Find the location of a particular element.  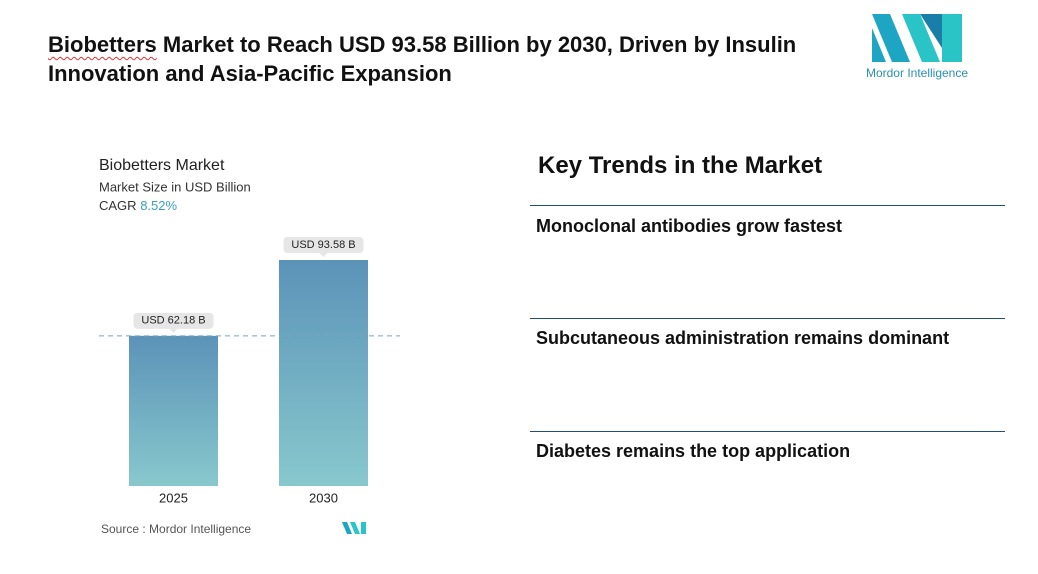

cagr-label: CAGR is located at coordinates (118, 205).